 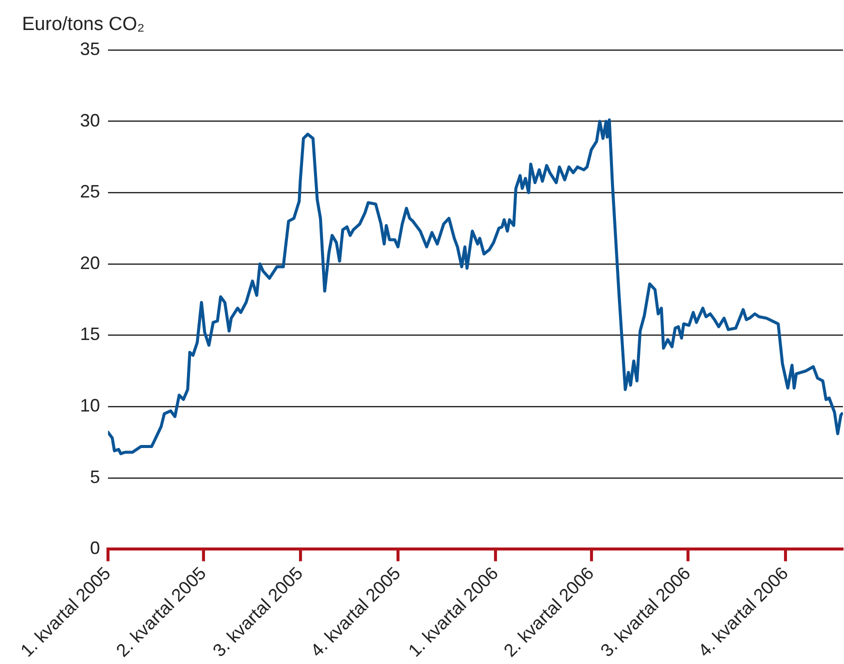 What do you see at coordinates (90, 120) in the screenshot?
I see `y-tick-label: 30` at bounding box center [90, 120].